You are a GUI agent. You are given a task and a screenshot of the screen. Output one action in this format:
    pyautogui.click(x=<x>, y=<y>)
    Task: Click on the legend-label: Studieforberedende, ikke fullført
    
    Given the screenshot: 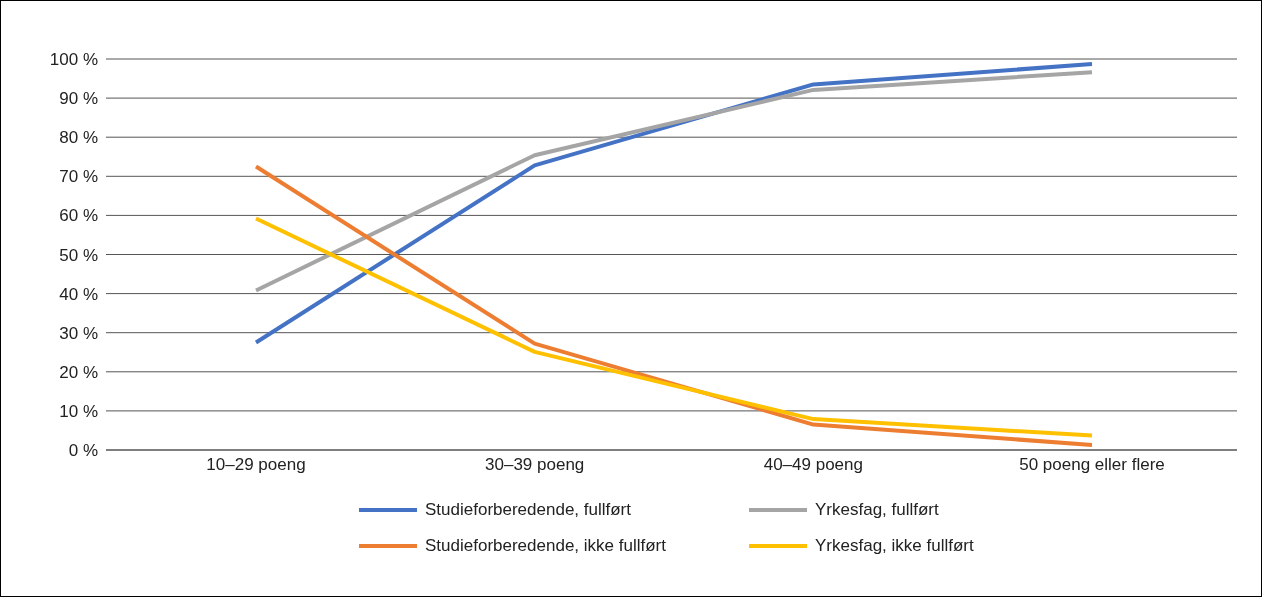 What is the action you would take?
    pyautogui.click(x=545, y=546)
    